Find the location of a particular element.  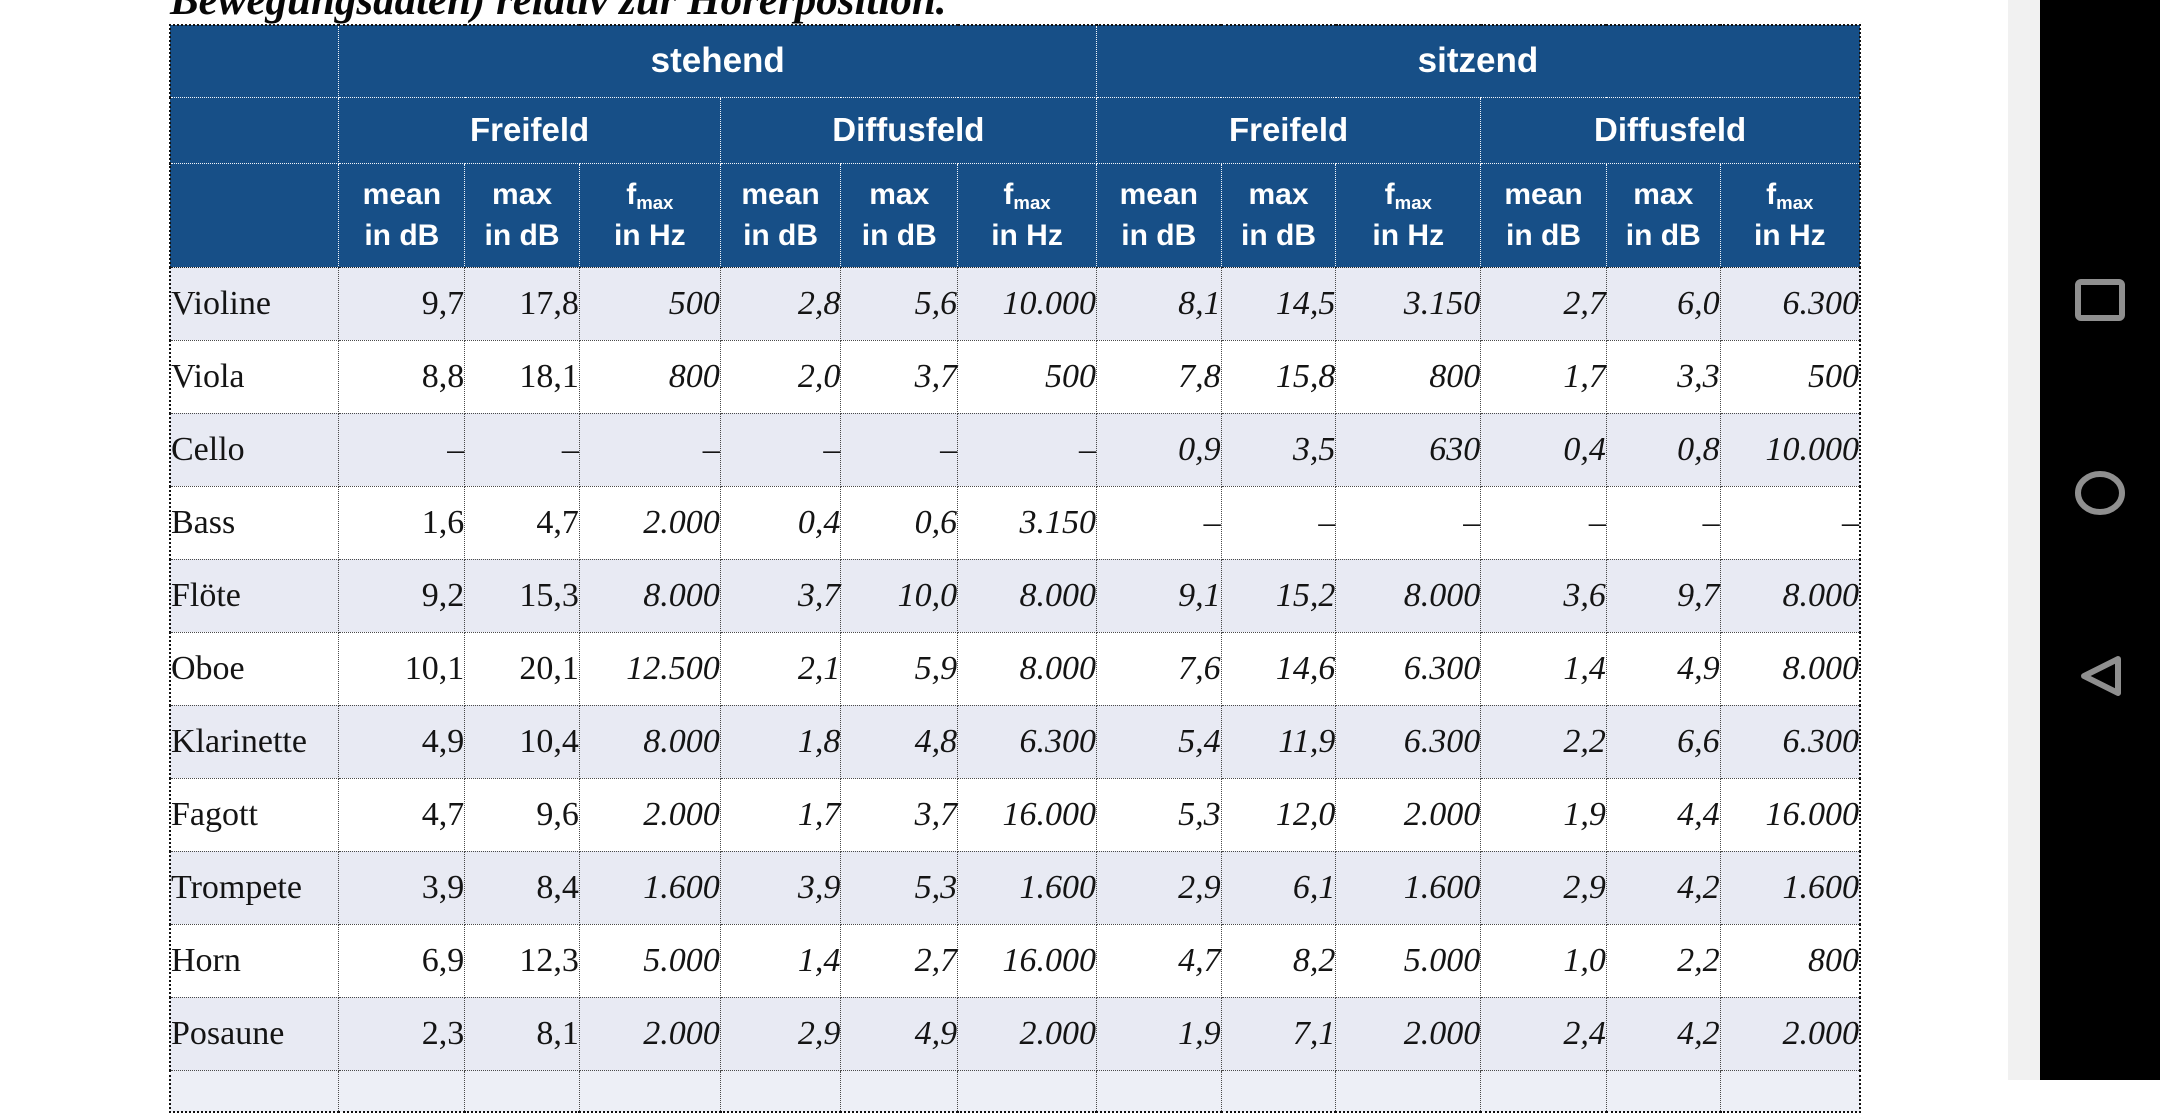

value-cell: 0,4 is located at coordinates (1543, 449).